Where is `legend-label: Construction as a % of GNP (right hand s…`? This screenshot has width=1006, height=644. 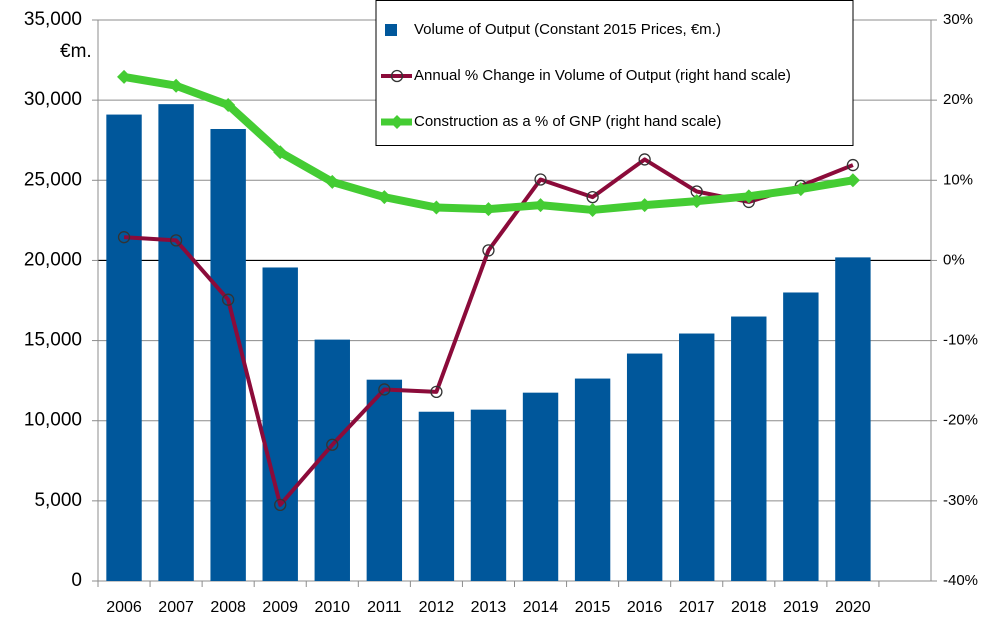
legend-label: Construction as a % of GNP (right hand s… is located at coordinates (567, 121).